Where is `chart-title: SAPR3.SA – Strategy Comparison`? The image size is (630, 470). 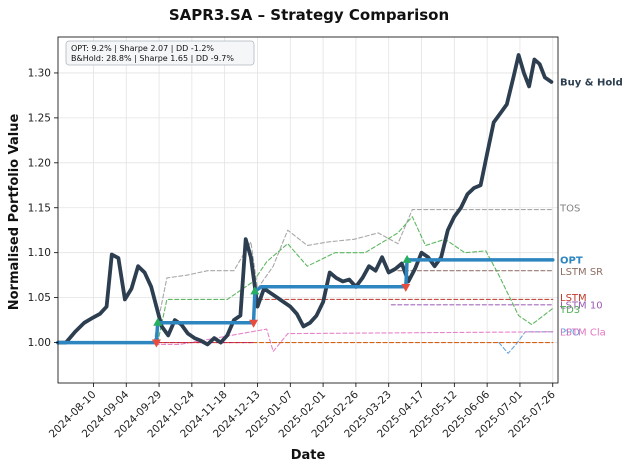 chart-title: SAPR3.SA – Strategy Comparison is located at coordinates (309, 15).